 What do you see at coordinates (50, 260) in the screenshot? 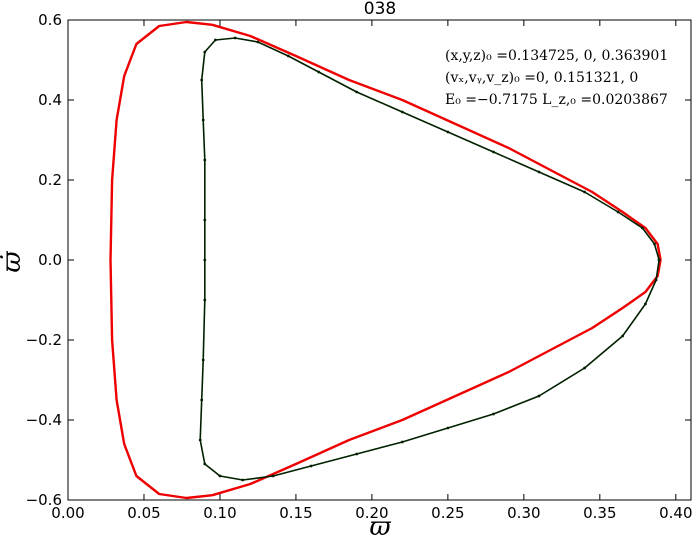
I see `y-tick-label: 0.0` at bounding box center [50, 260].